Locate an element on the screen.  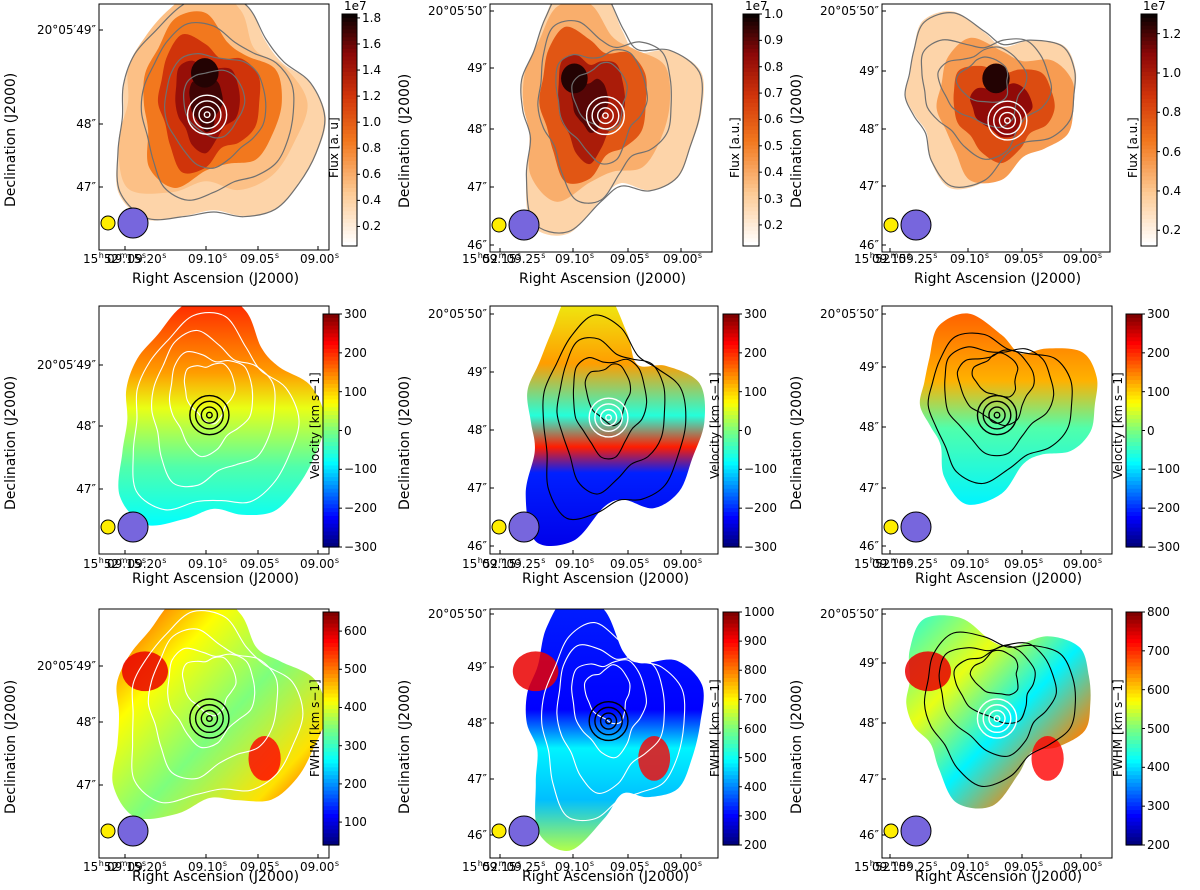
colorbar-tick-label: 0.2 is located at coordinates (774, 224).